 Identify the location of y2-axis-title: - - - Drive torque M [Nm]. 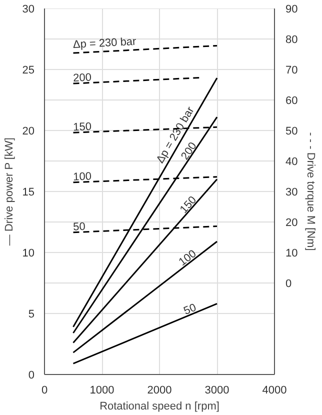
(310, 191).